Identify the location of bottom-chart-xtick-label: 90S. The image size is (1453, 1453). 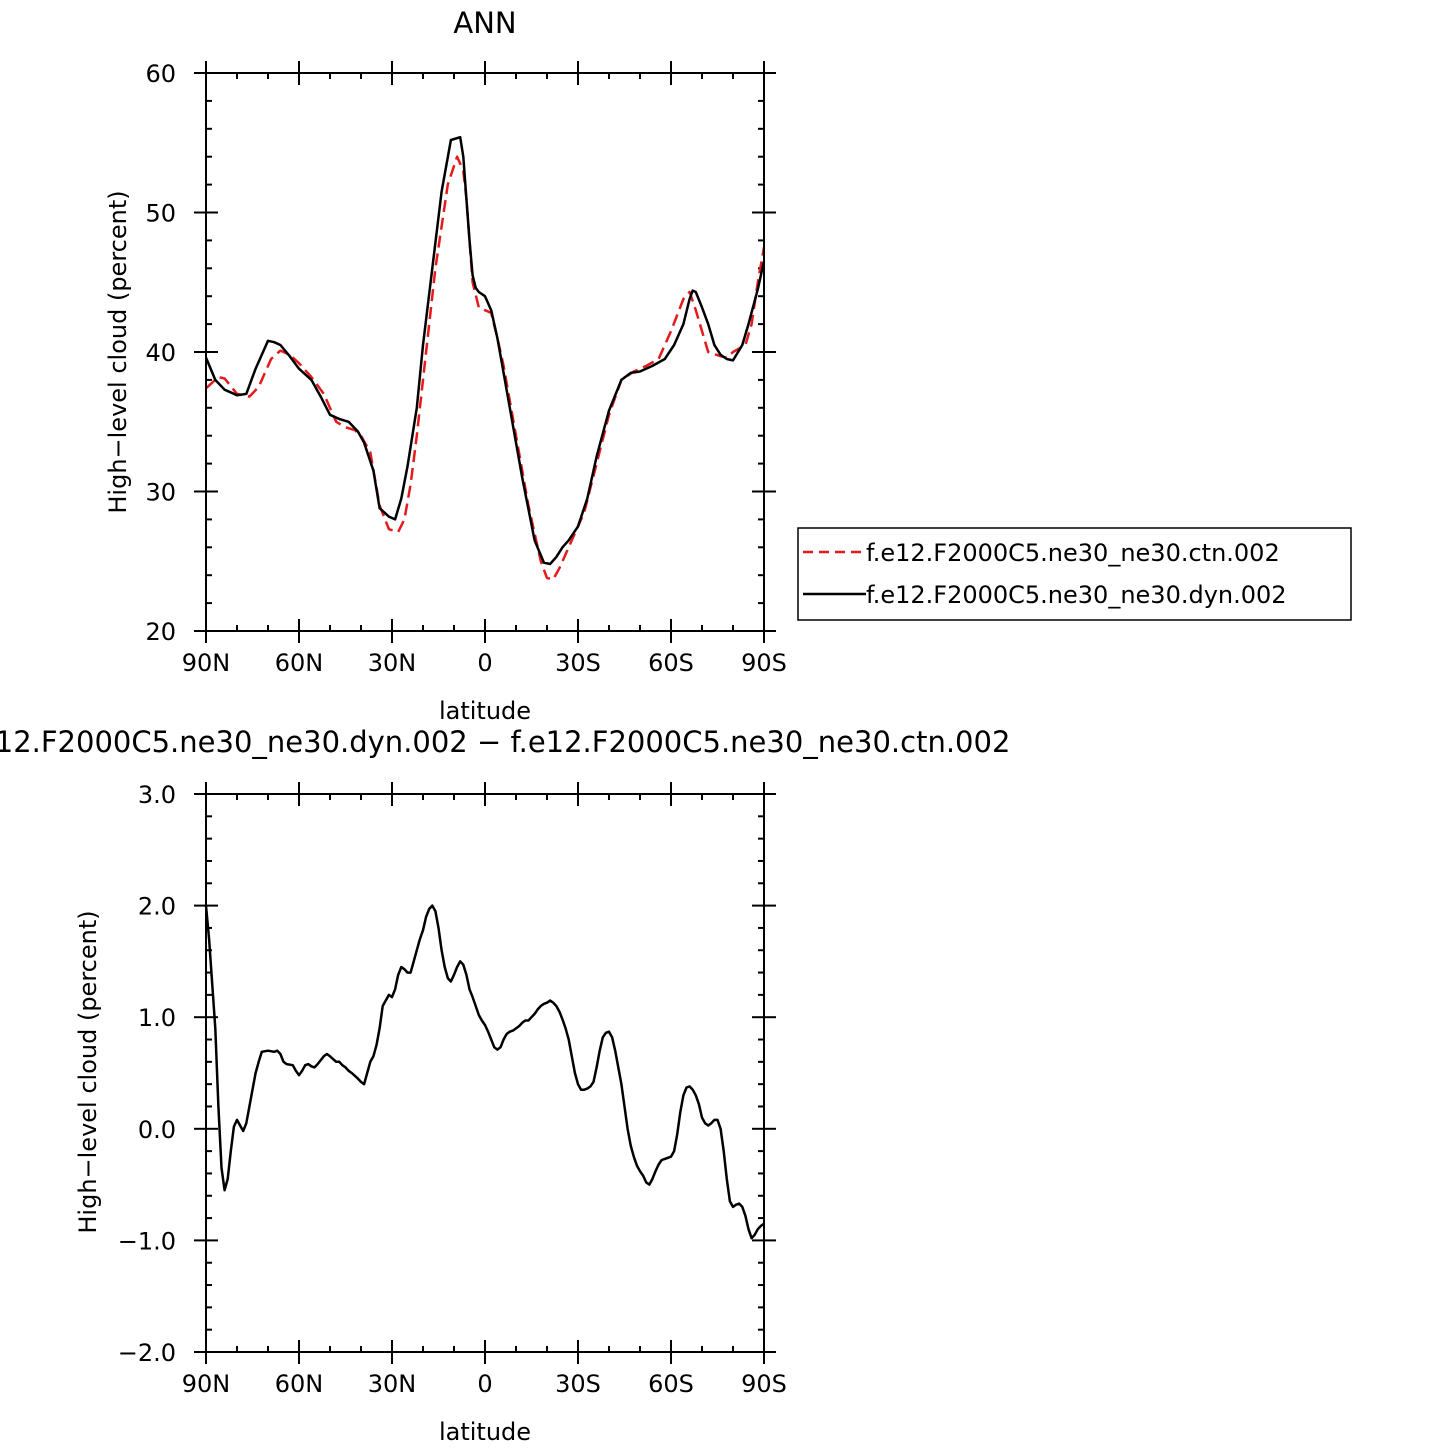
(764, 1384).